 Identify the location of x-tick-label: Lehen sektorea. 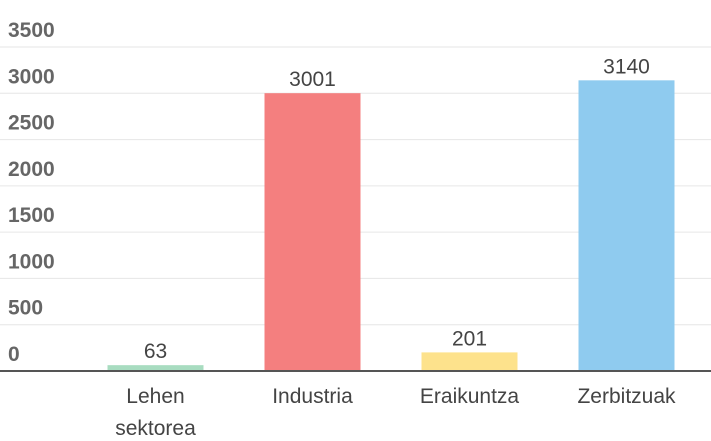
(155, 412).